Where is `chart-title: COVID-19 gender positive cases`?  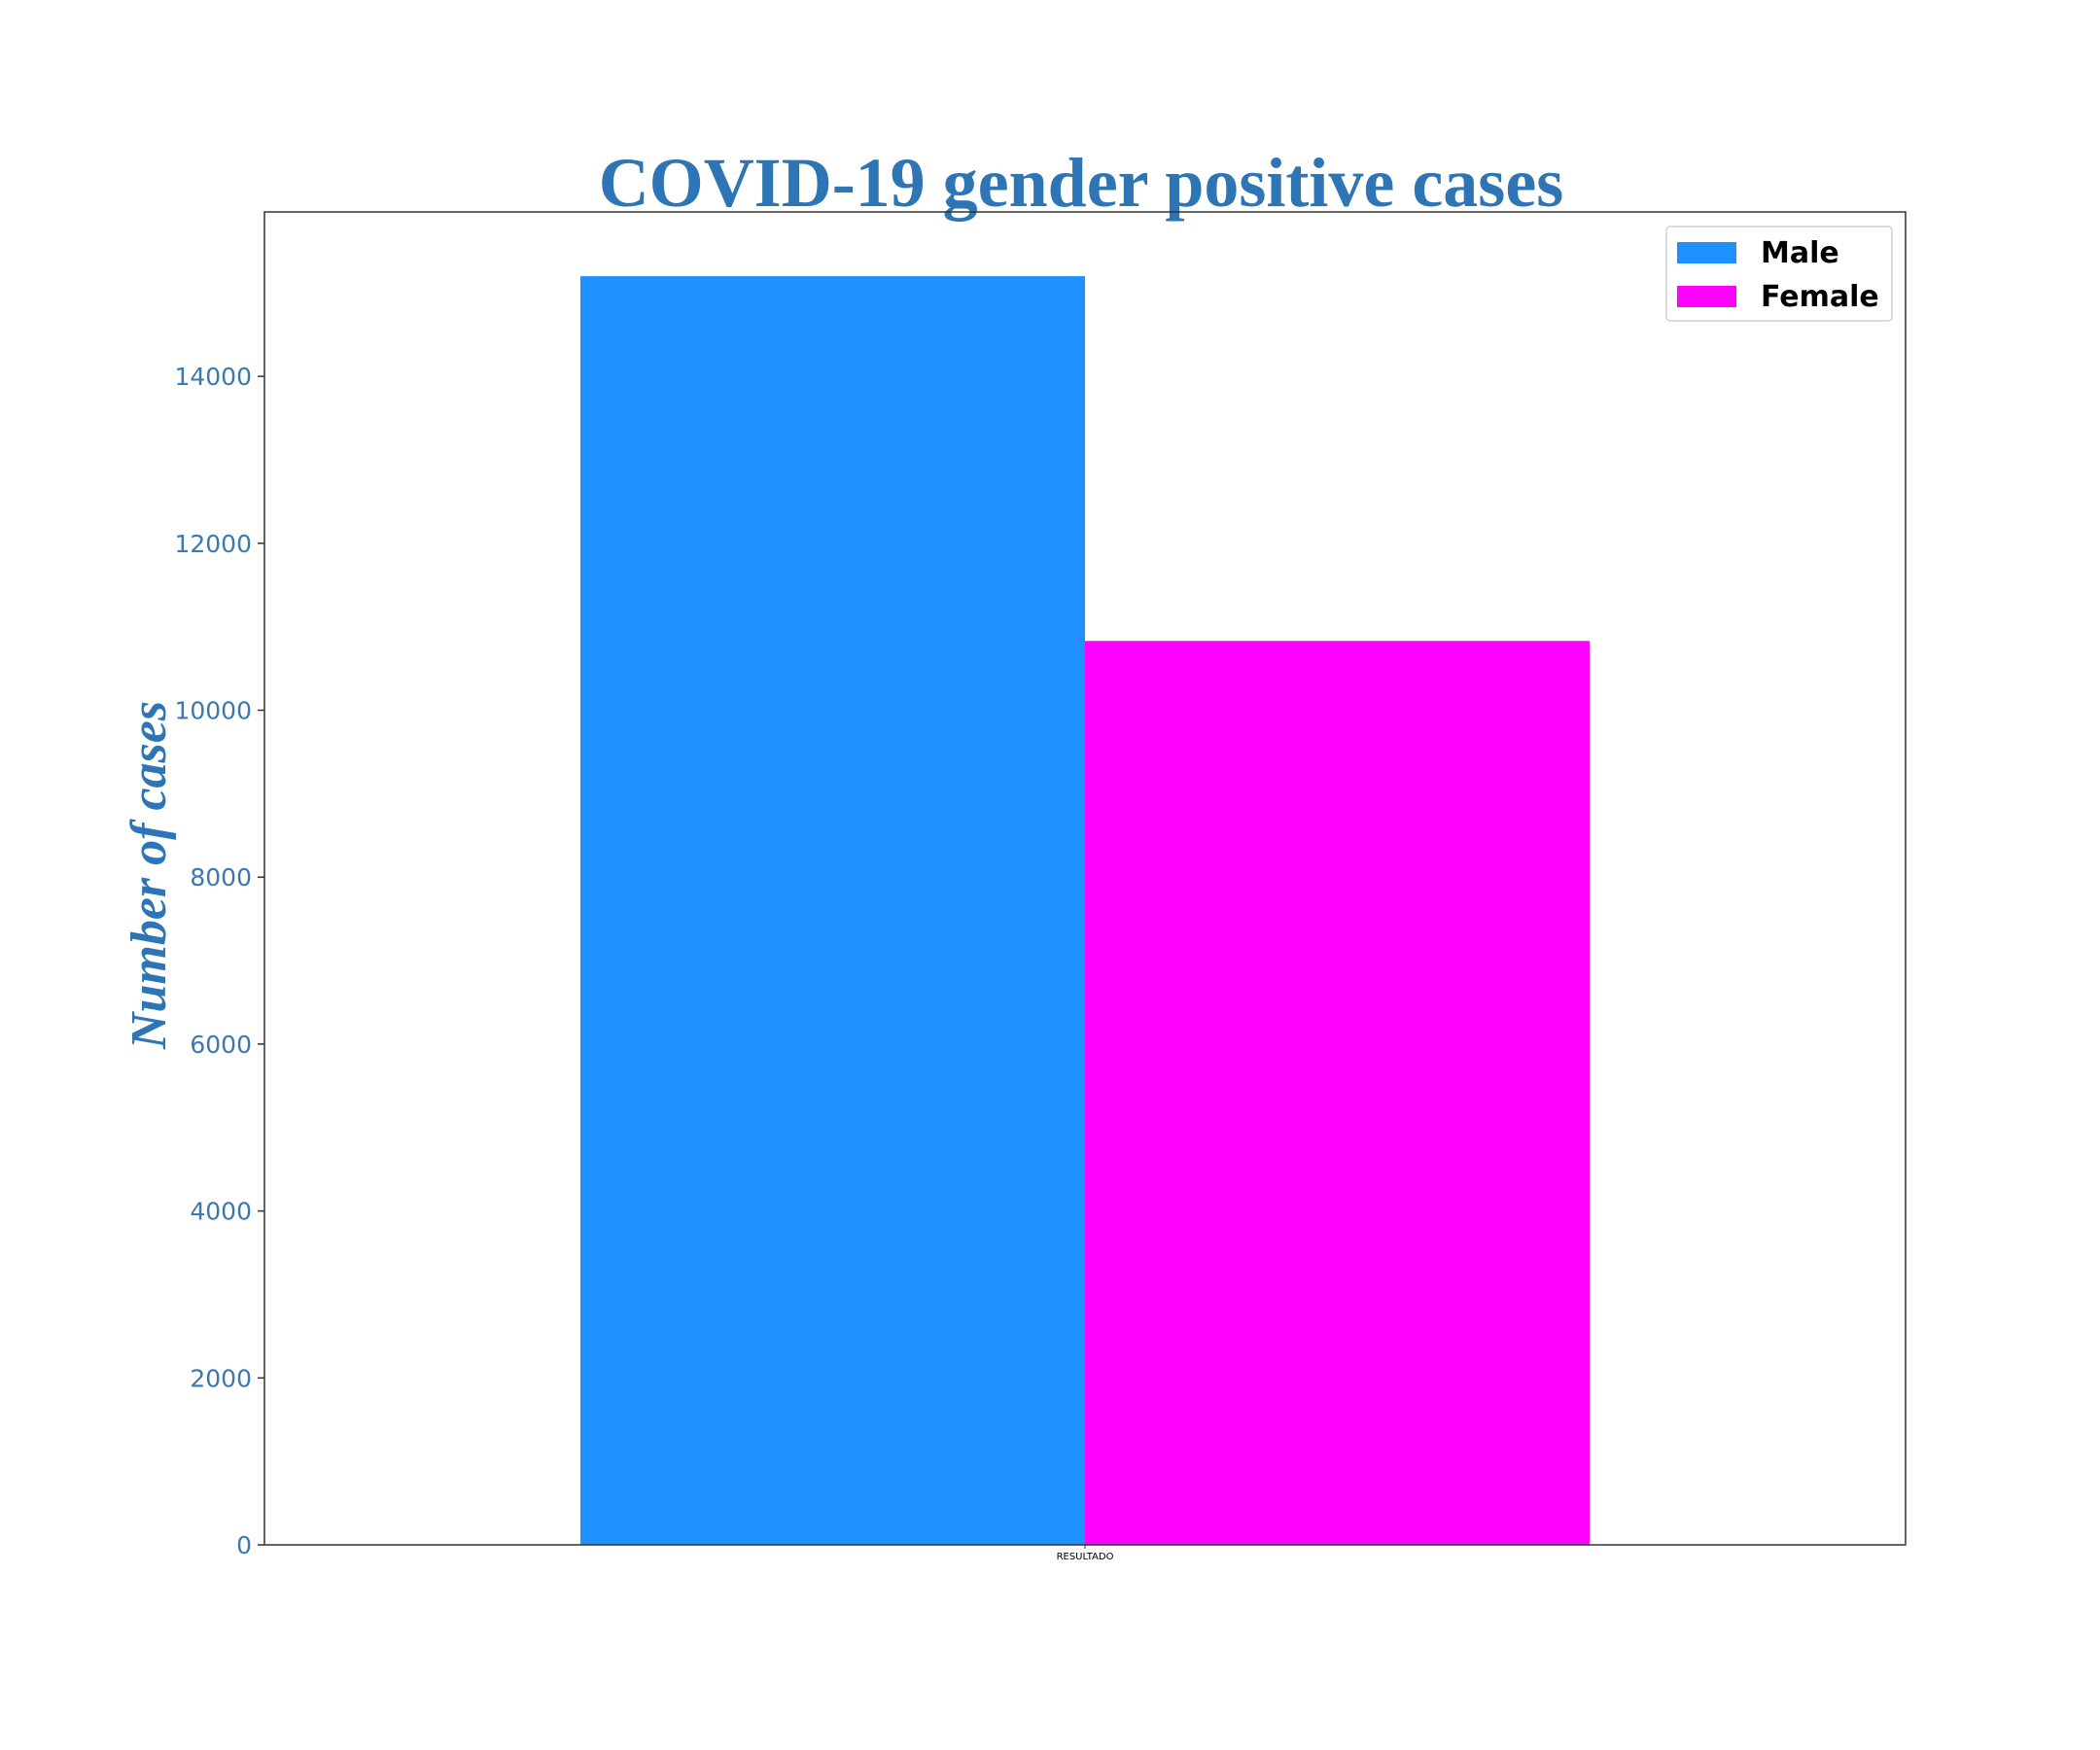
chart-title: COVID-19 gender positive cases is located at coordinates (1081, 183).